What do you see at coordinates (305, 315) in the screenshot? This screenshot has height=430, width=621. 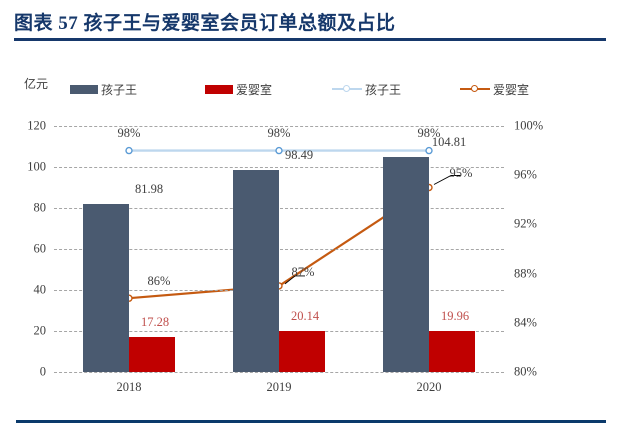 I see `bar-label-aiyingshi-2019: 20.14` at bounding box center [305, 315].